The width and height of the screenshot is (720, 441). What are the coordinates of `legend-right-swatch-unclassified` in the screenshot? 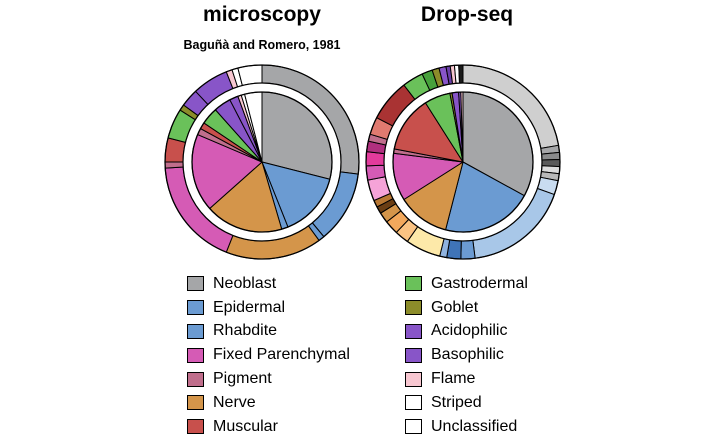 It's located at (413, 427).